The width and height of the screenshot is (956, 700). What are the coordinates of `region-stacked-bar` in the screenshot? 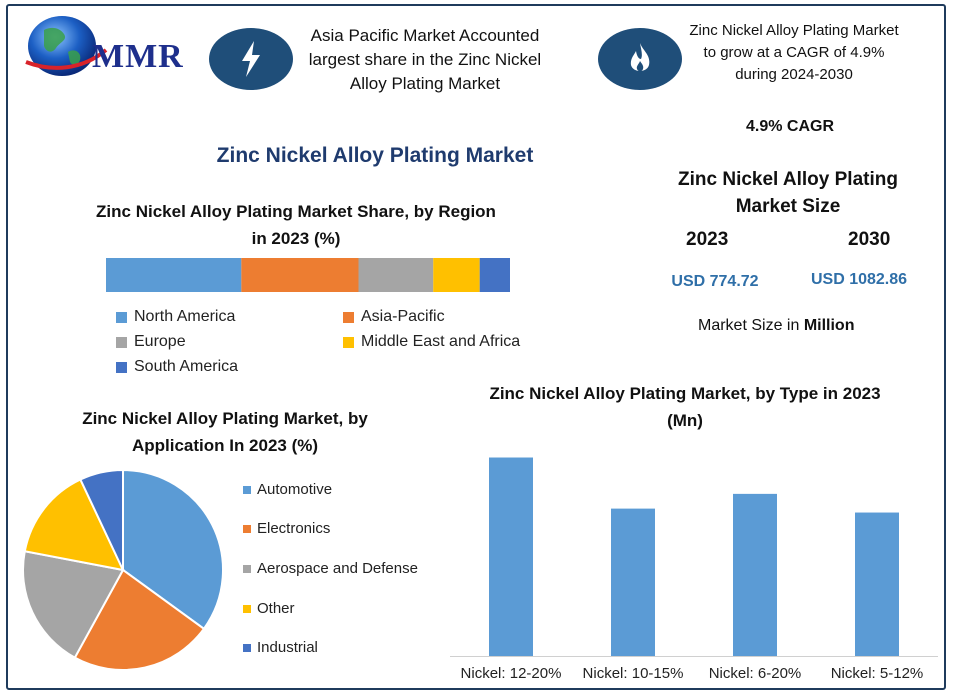 It's located at (308, 275).